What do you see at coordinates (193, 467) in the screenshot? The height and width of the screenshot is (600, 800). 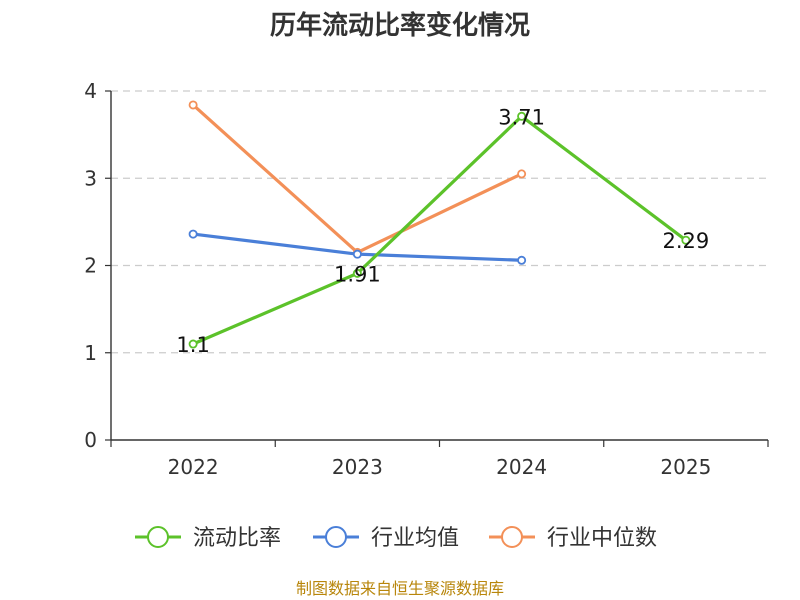 I see `x-tick-label-2022: 2022` at bounding box center [193, 467].